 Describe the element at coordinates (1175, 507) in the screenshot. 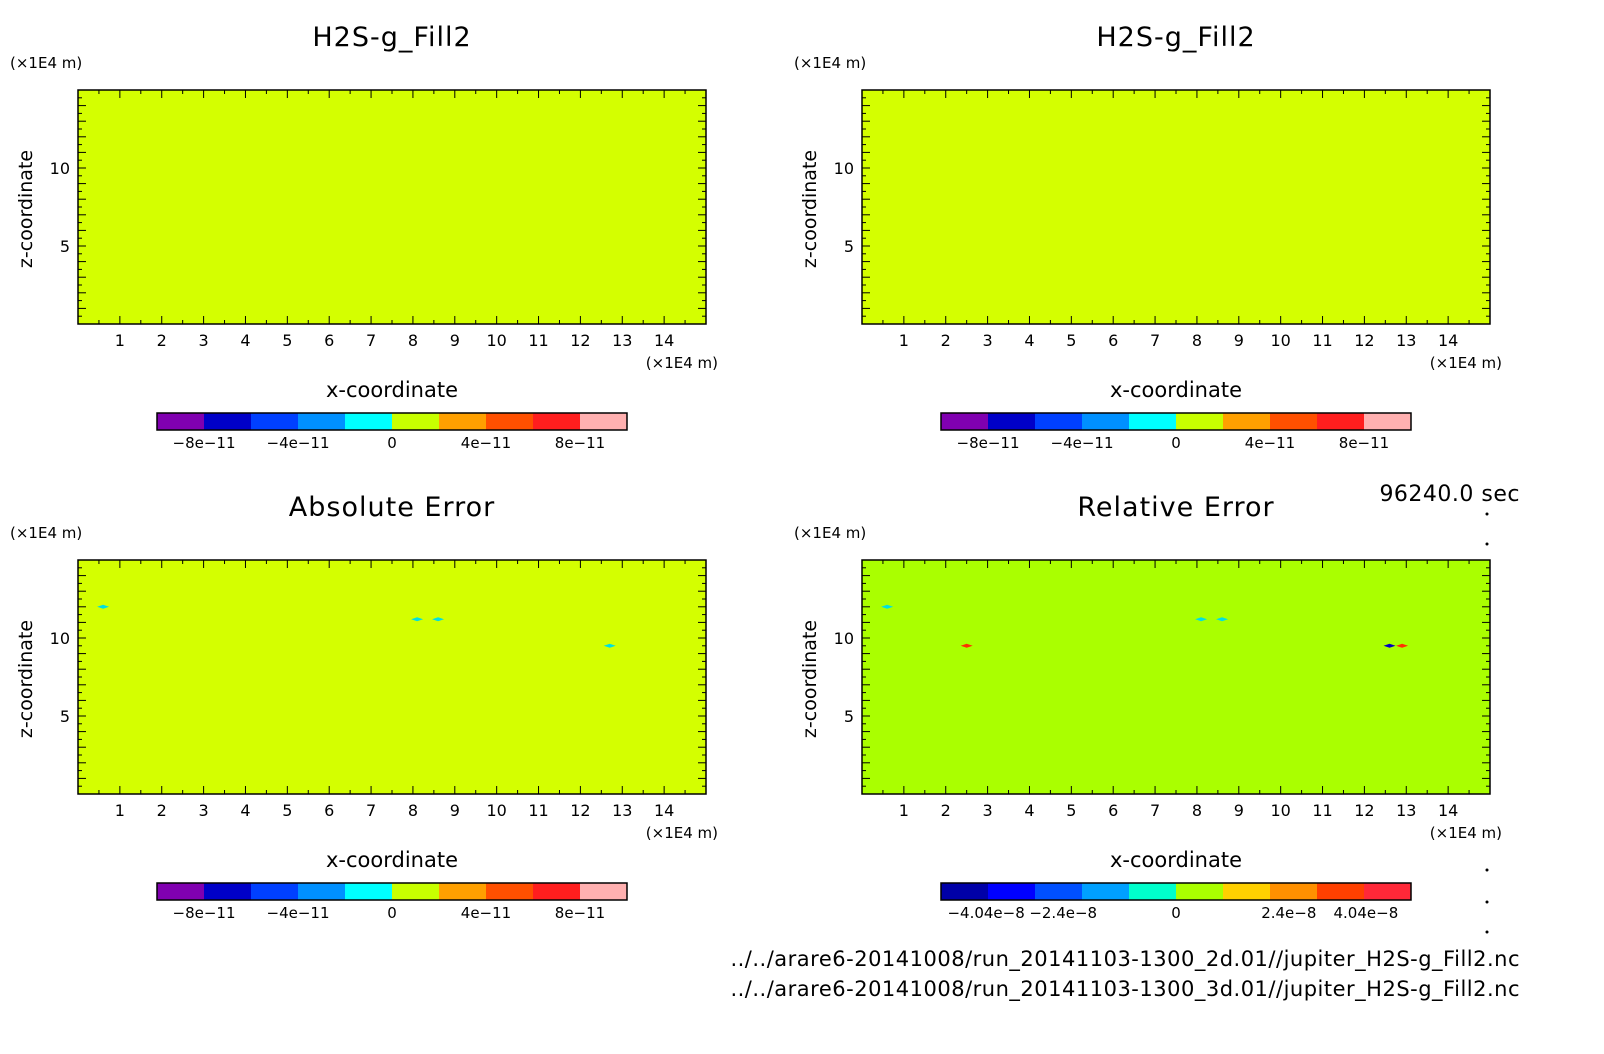

I see `panel-title: Relative Error` at that location.